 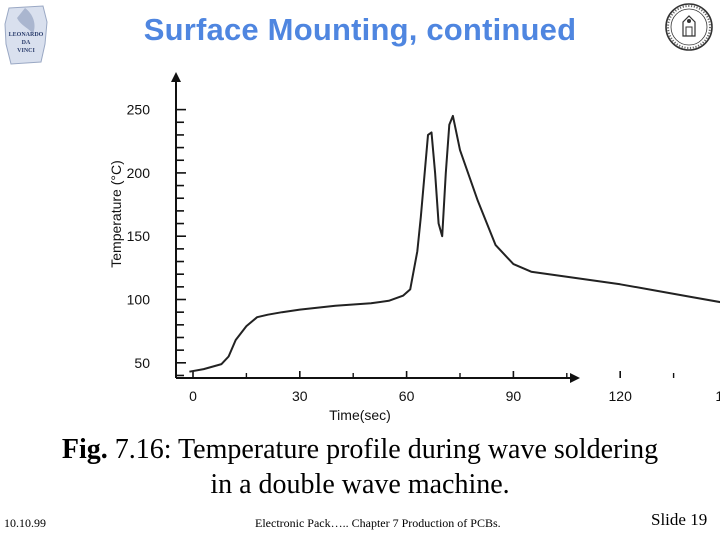 What do you see at coordinates (116, 214) in the screenshot?
I see `y-axis-label: Temperature (°C)` at bounding box center [116, 214].